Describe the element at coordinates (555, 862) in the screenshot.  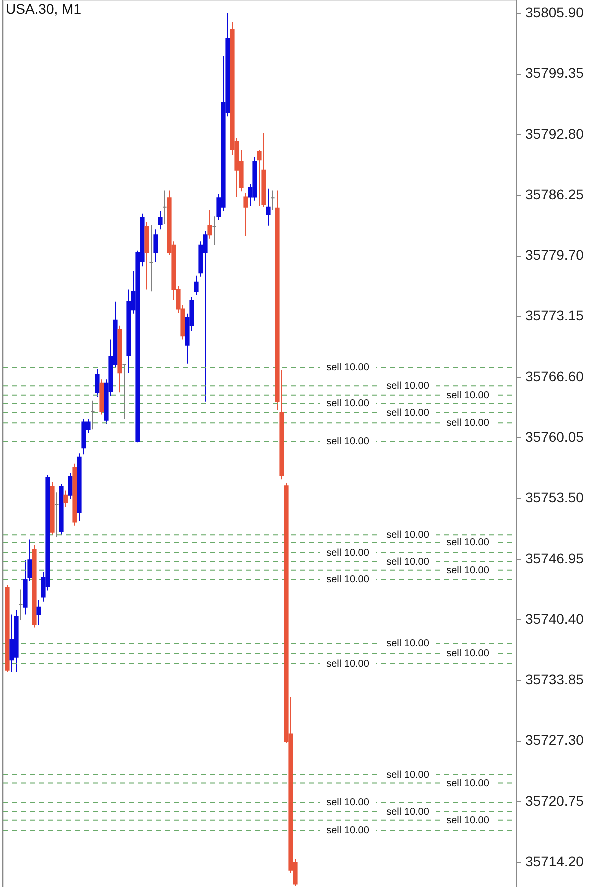
I see `y-tick-label: 35714.20` at that location.